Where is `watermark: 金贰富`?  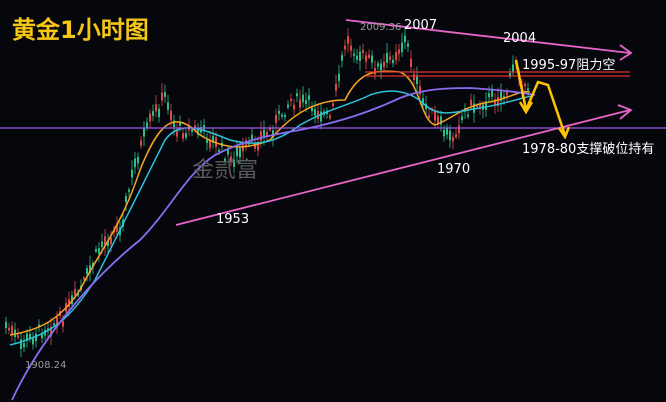 watermark: 金贰富 is located at coordinates (225, 170).